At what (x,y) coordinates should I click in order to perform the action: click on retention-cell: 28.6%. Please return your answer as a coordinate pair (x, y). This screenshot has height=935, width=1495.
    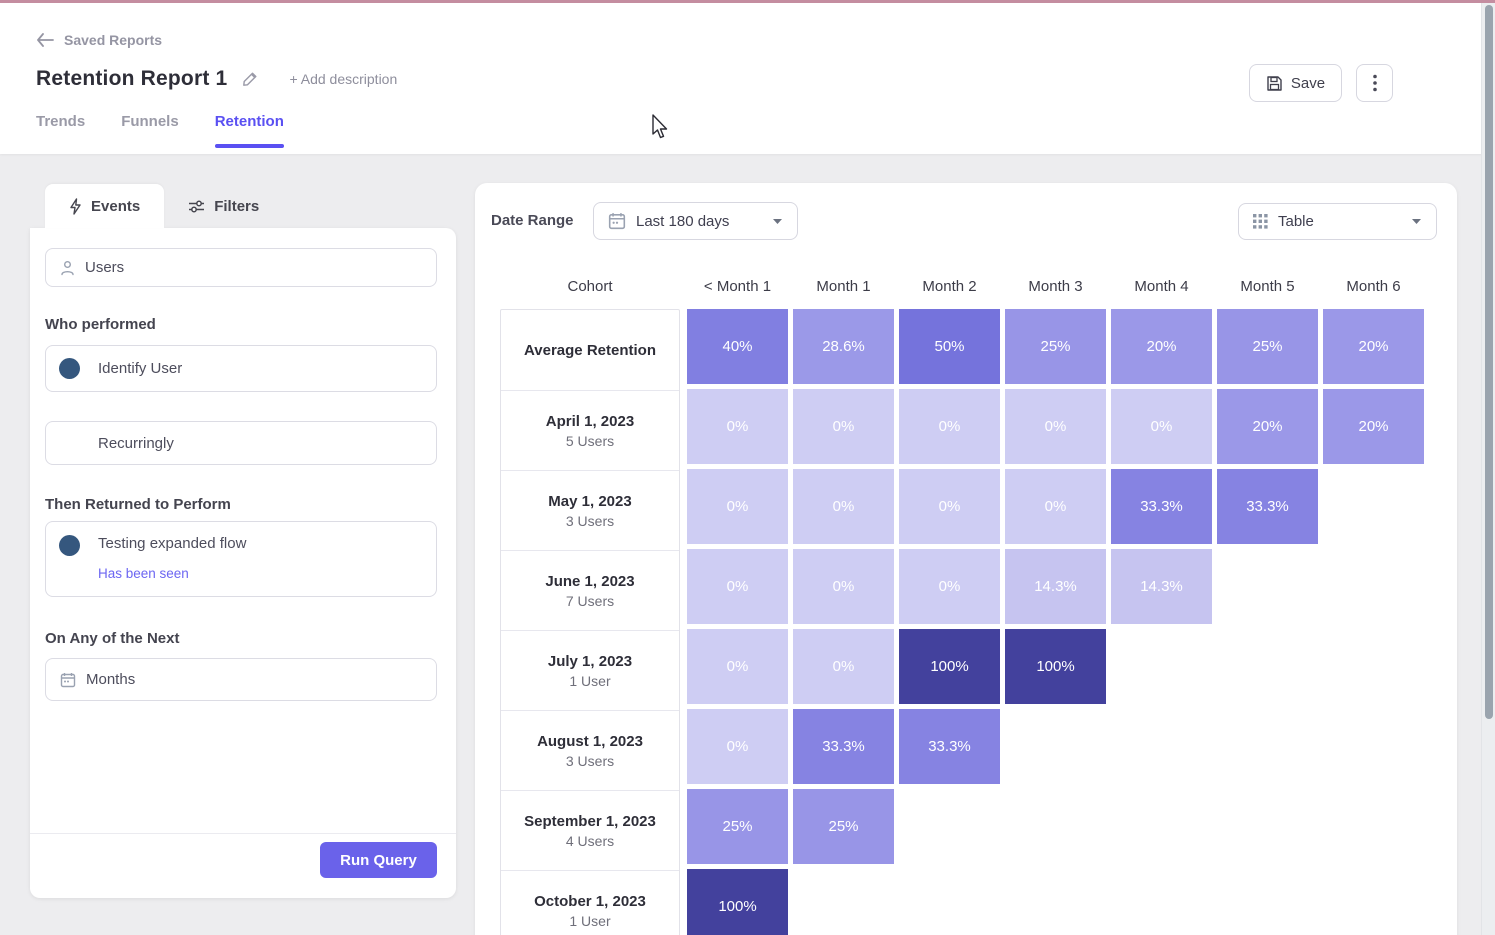
    Looking at the image, I should click on (843, 346).